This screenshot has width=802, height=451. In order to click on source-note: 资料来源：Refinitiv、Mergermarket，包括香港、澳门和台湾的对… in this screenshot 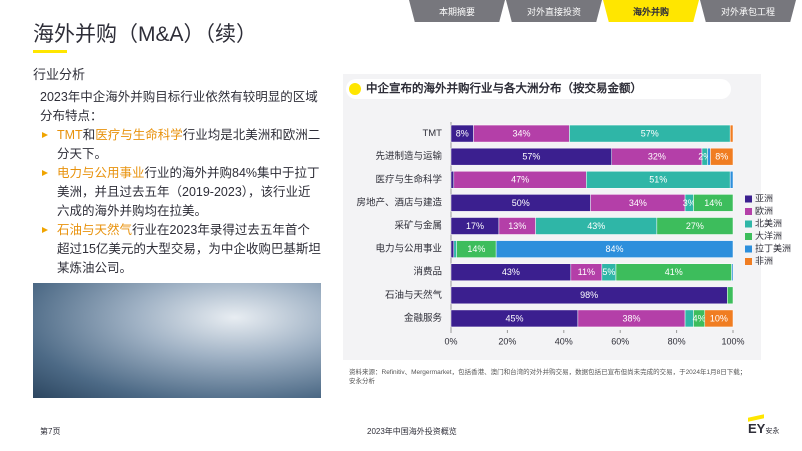, I will do `click(548, 377)`.